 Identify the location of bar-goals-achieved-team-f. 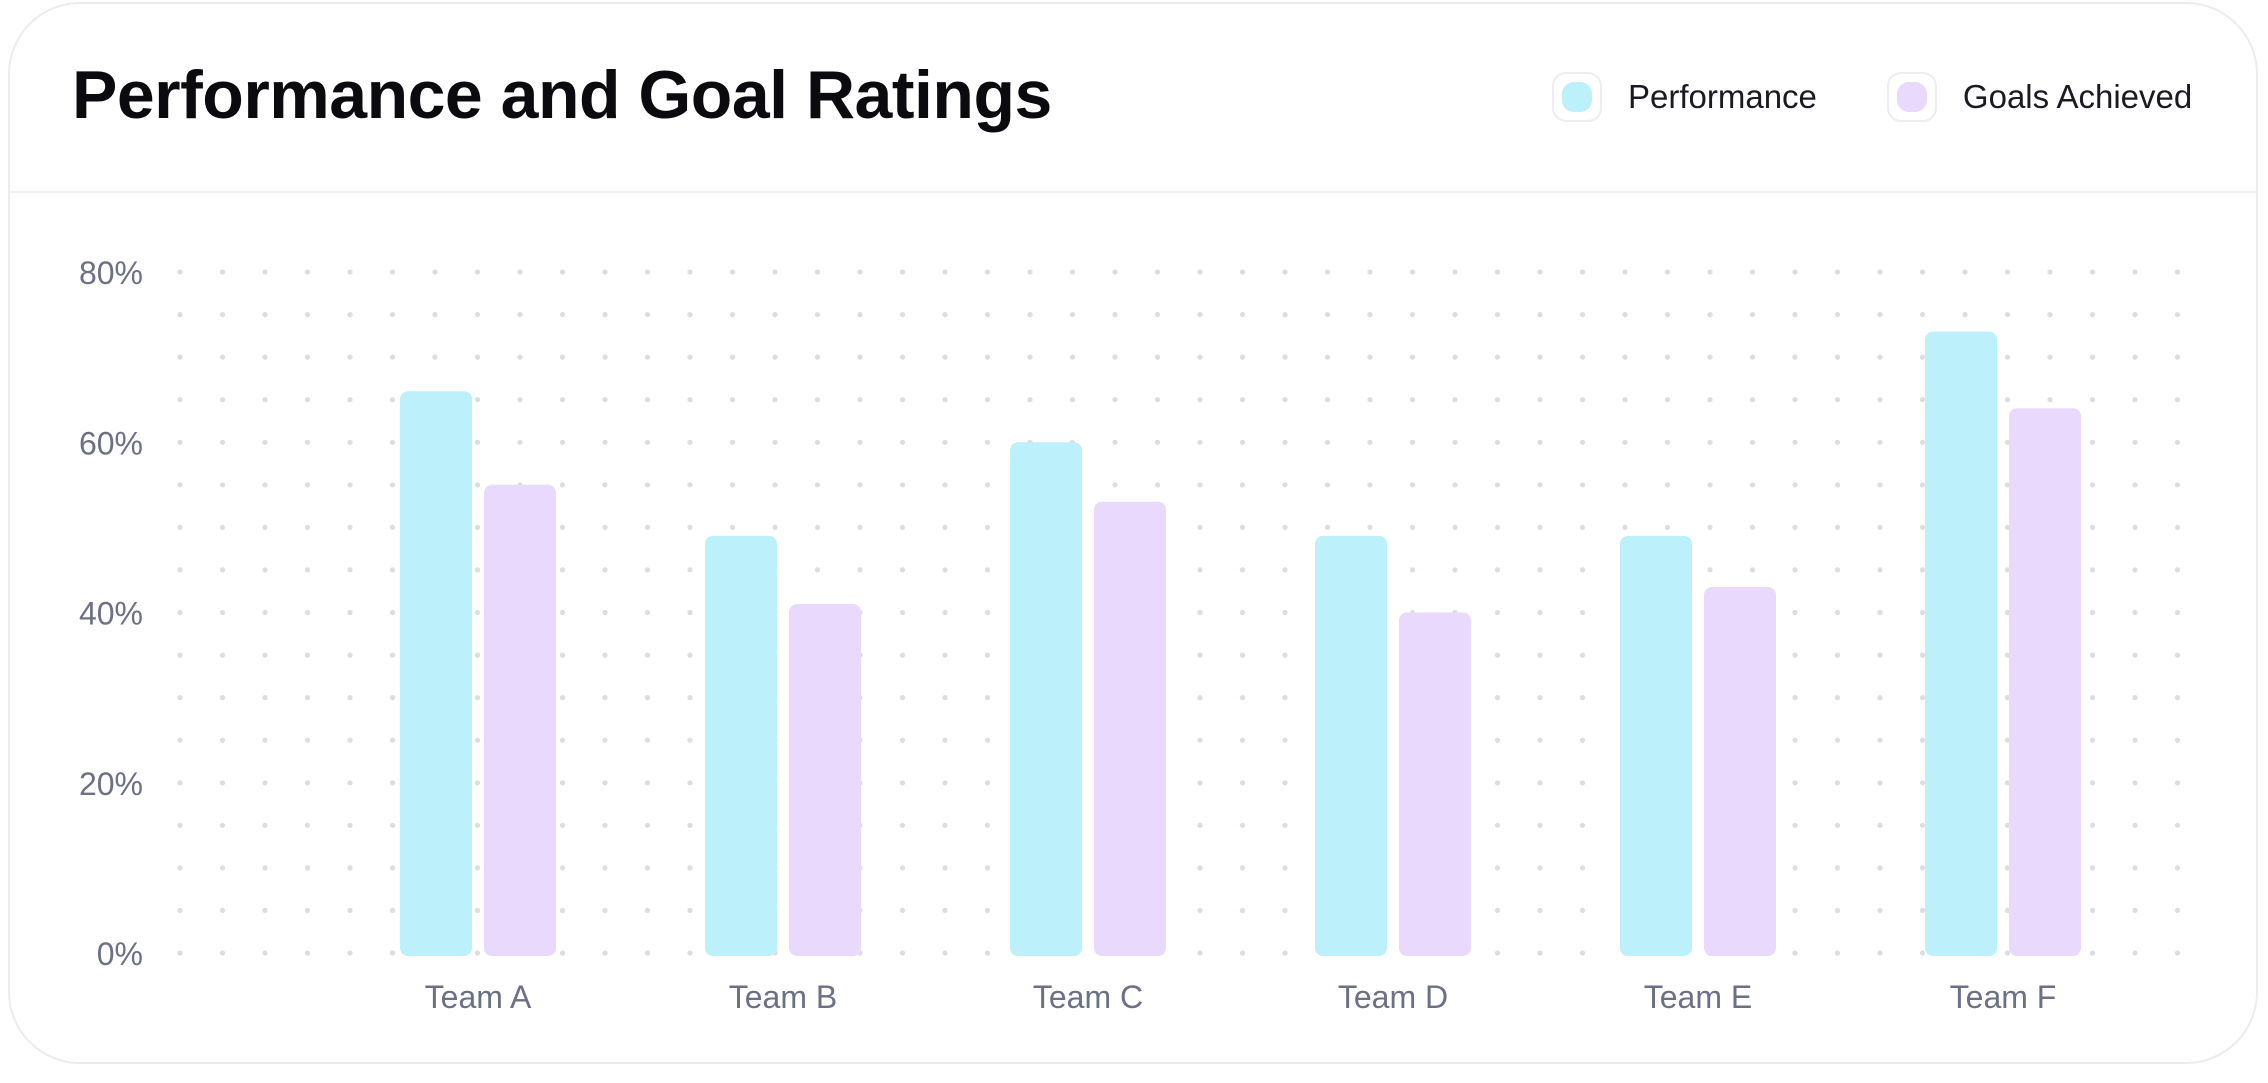
(2045, 682).